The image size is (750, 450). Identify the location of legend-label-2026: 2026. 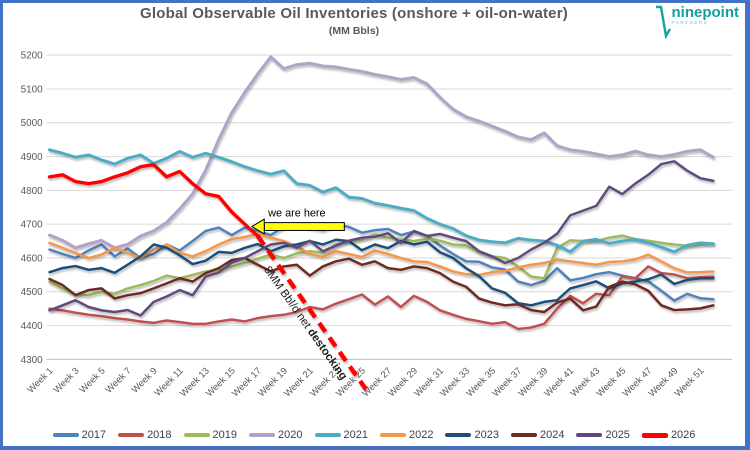
(683, 435).